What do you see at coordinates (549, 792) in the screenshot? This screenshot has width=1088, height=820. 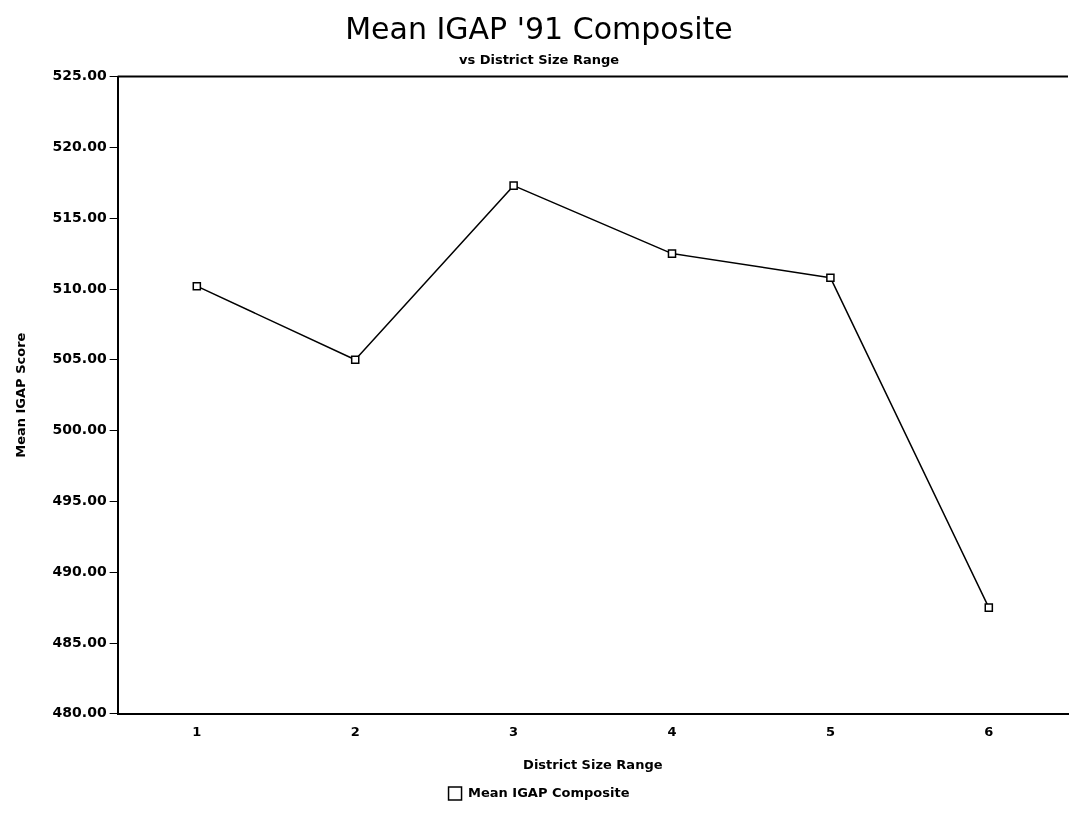 I see `legend-label: Mean IGAP Composite` at bounding box center [549, 792].